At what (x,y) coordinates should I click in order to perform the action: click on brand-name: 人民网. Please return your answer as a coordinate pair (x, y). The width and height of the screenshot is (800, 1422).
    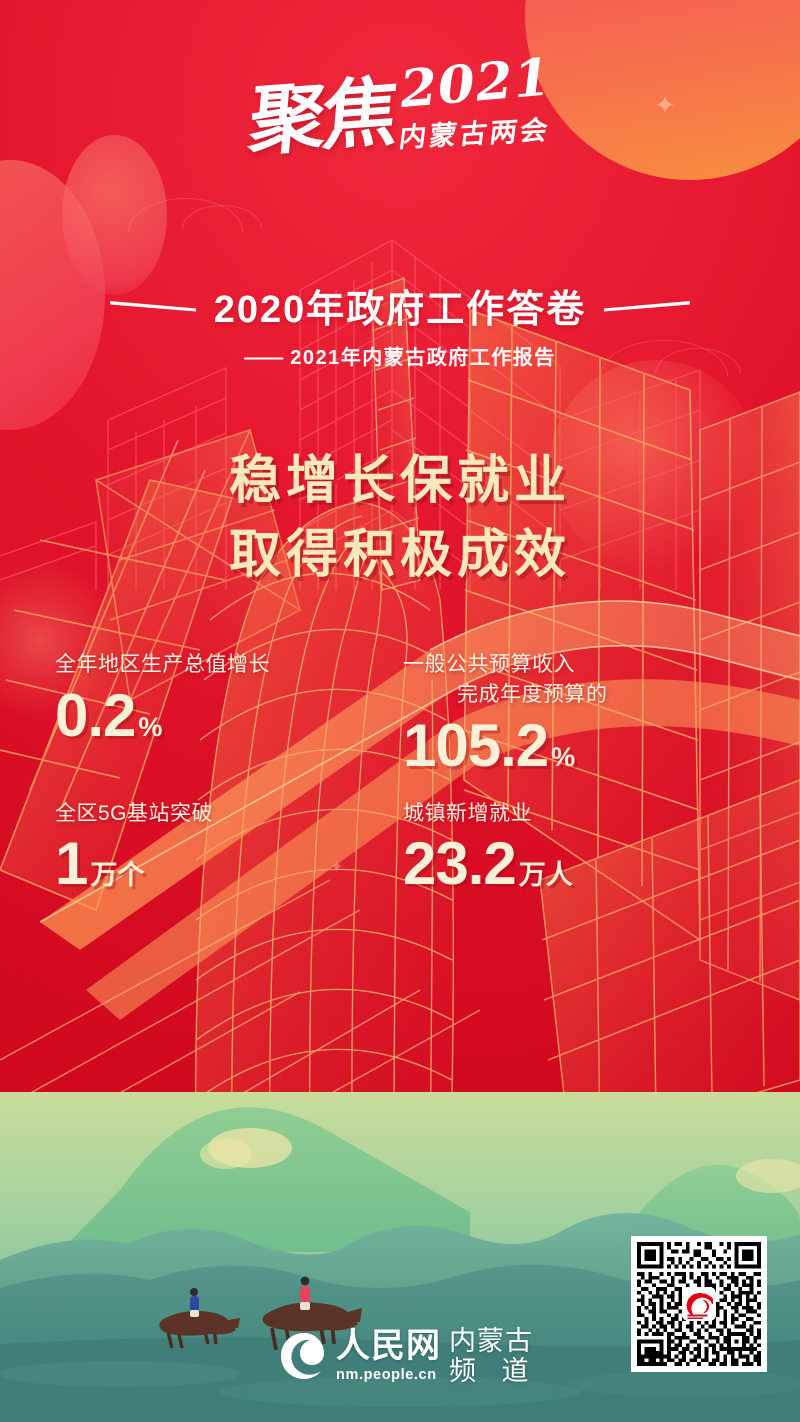
    Looking at the image, I should click on (388, 1345).